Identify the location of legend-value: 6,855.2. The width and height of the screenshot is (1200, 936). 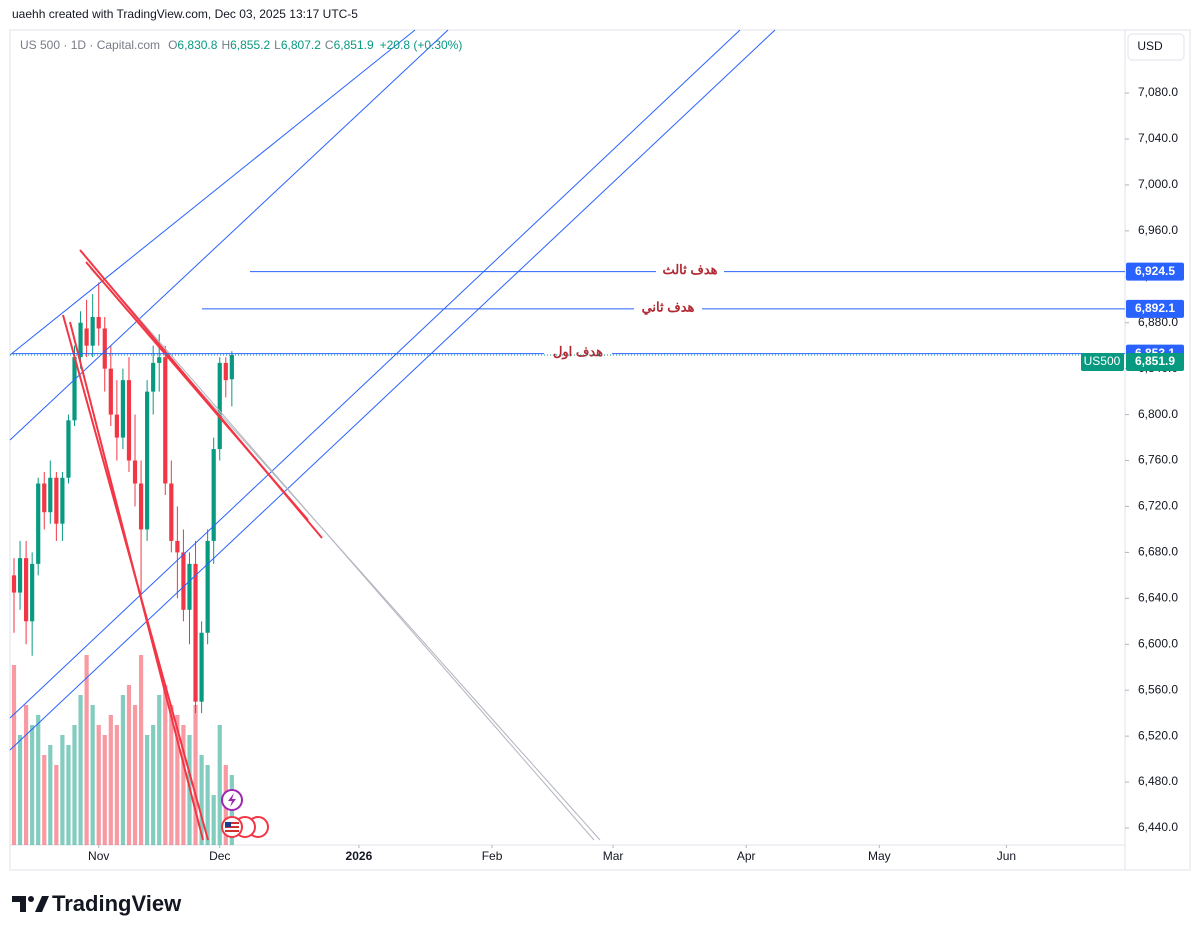
(250, 45).